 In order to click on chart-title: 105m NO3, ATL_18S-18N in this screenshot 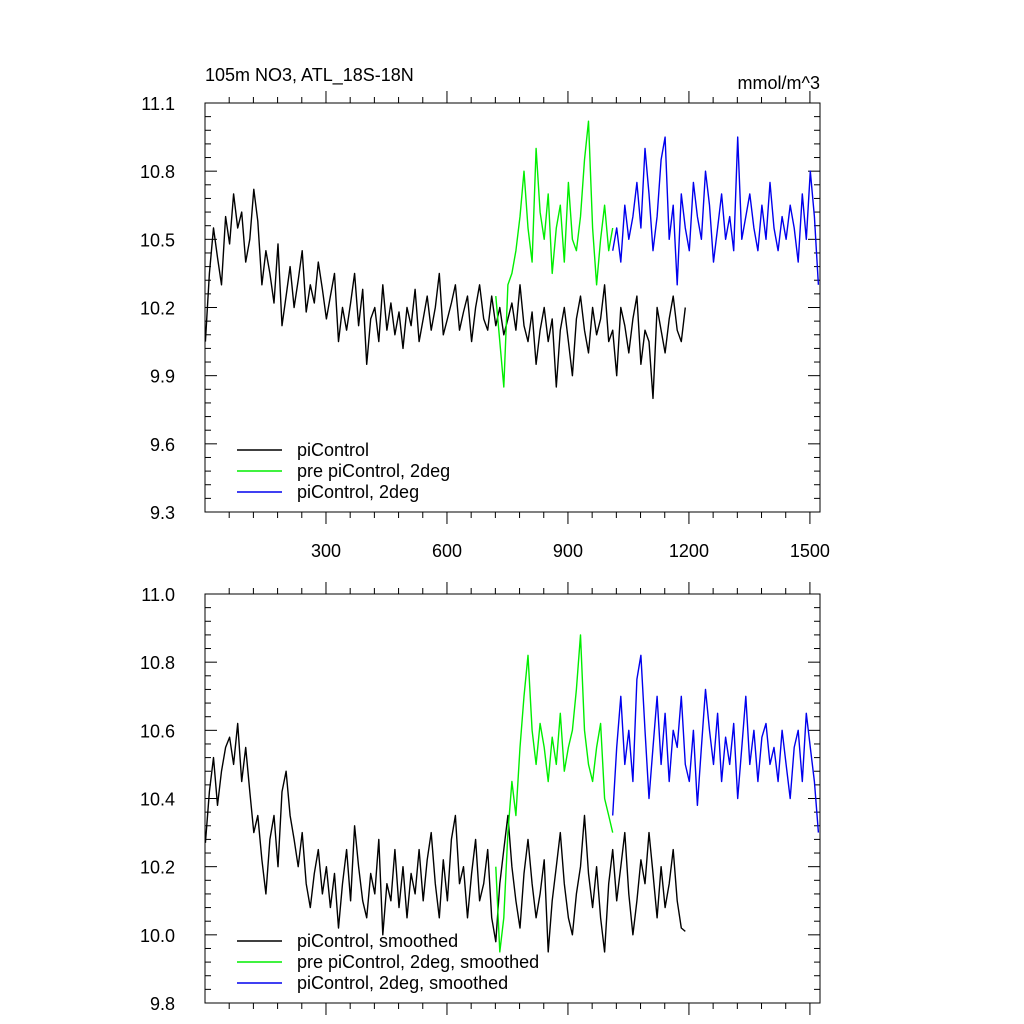, I will do `click(309, 75)`.